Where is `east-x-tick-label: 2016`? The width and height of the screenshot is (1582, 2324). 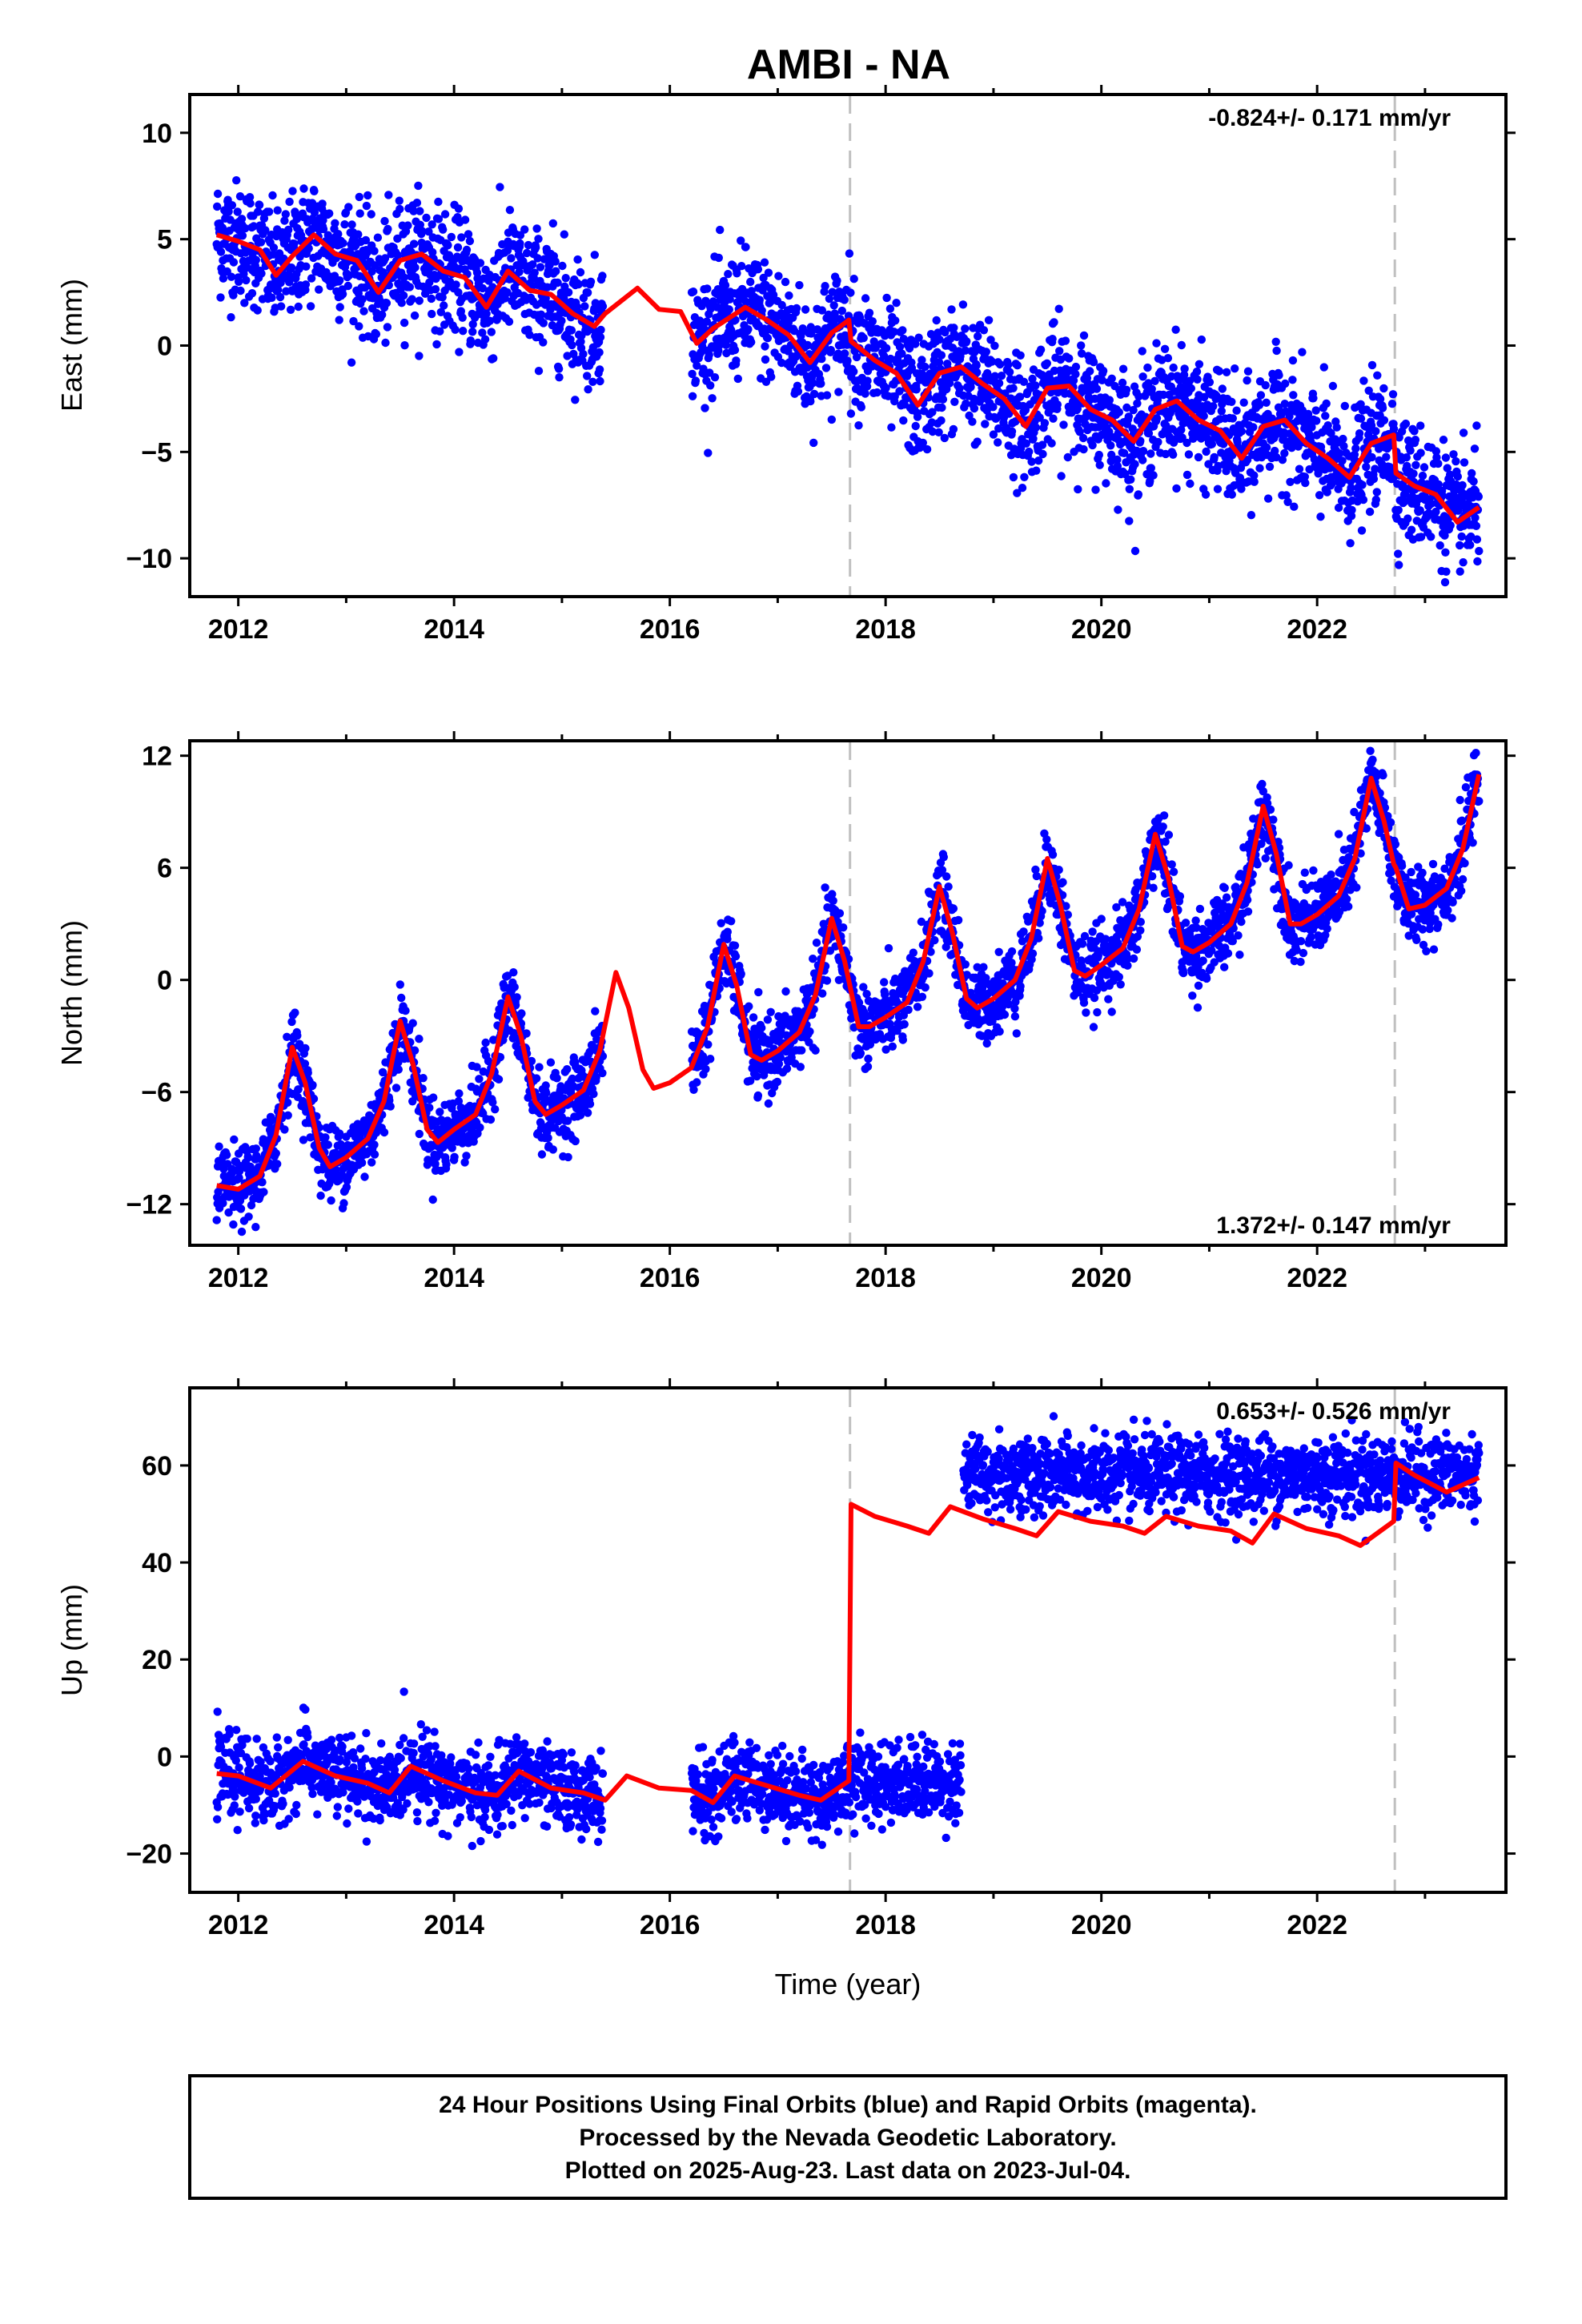 east-x-tick-label: 2016 is located at coordinates (671, 629).